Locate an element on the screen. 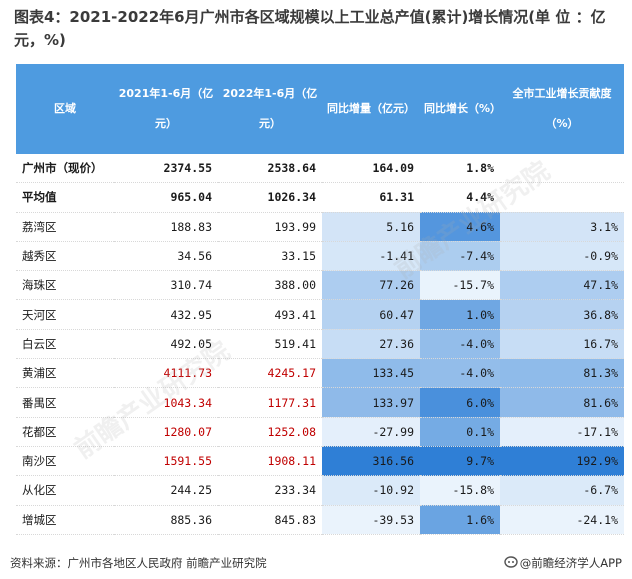 The width and height of the screenshot is (632, 579). cell-growth: -7.4% is located at coordinates (460, 256).